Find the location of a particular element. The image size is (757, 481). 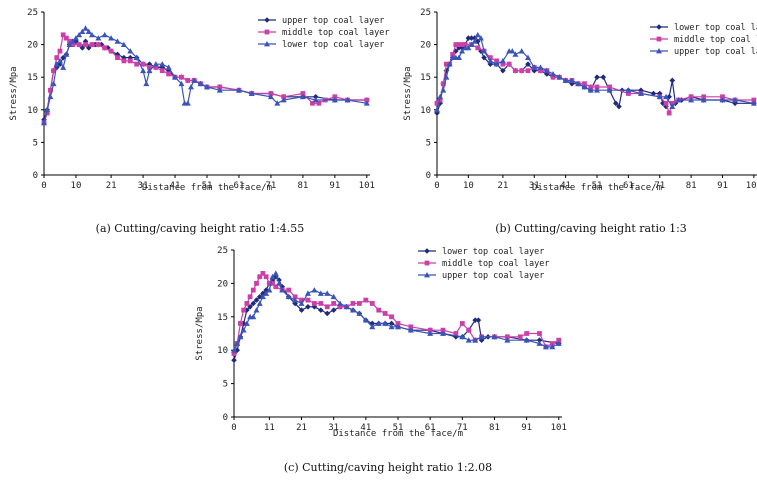

series-triangle is located at coordinates (595, 72).